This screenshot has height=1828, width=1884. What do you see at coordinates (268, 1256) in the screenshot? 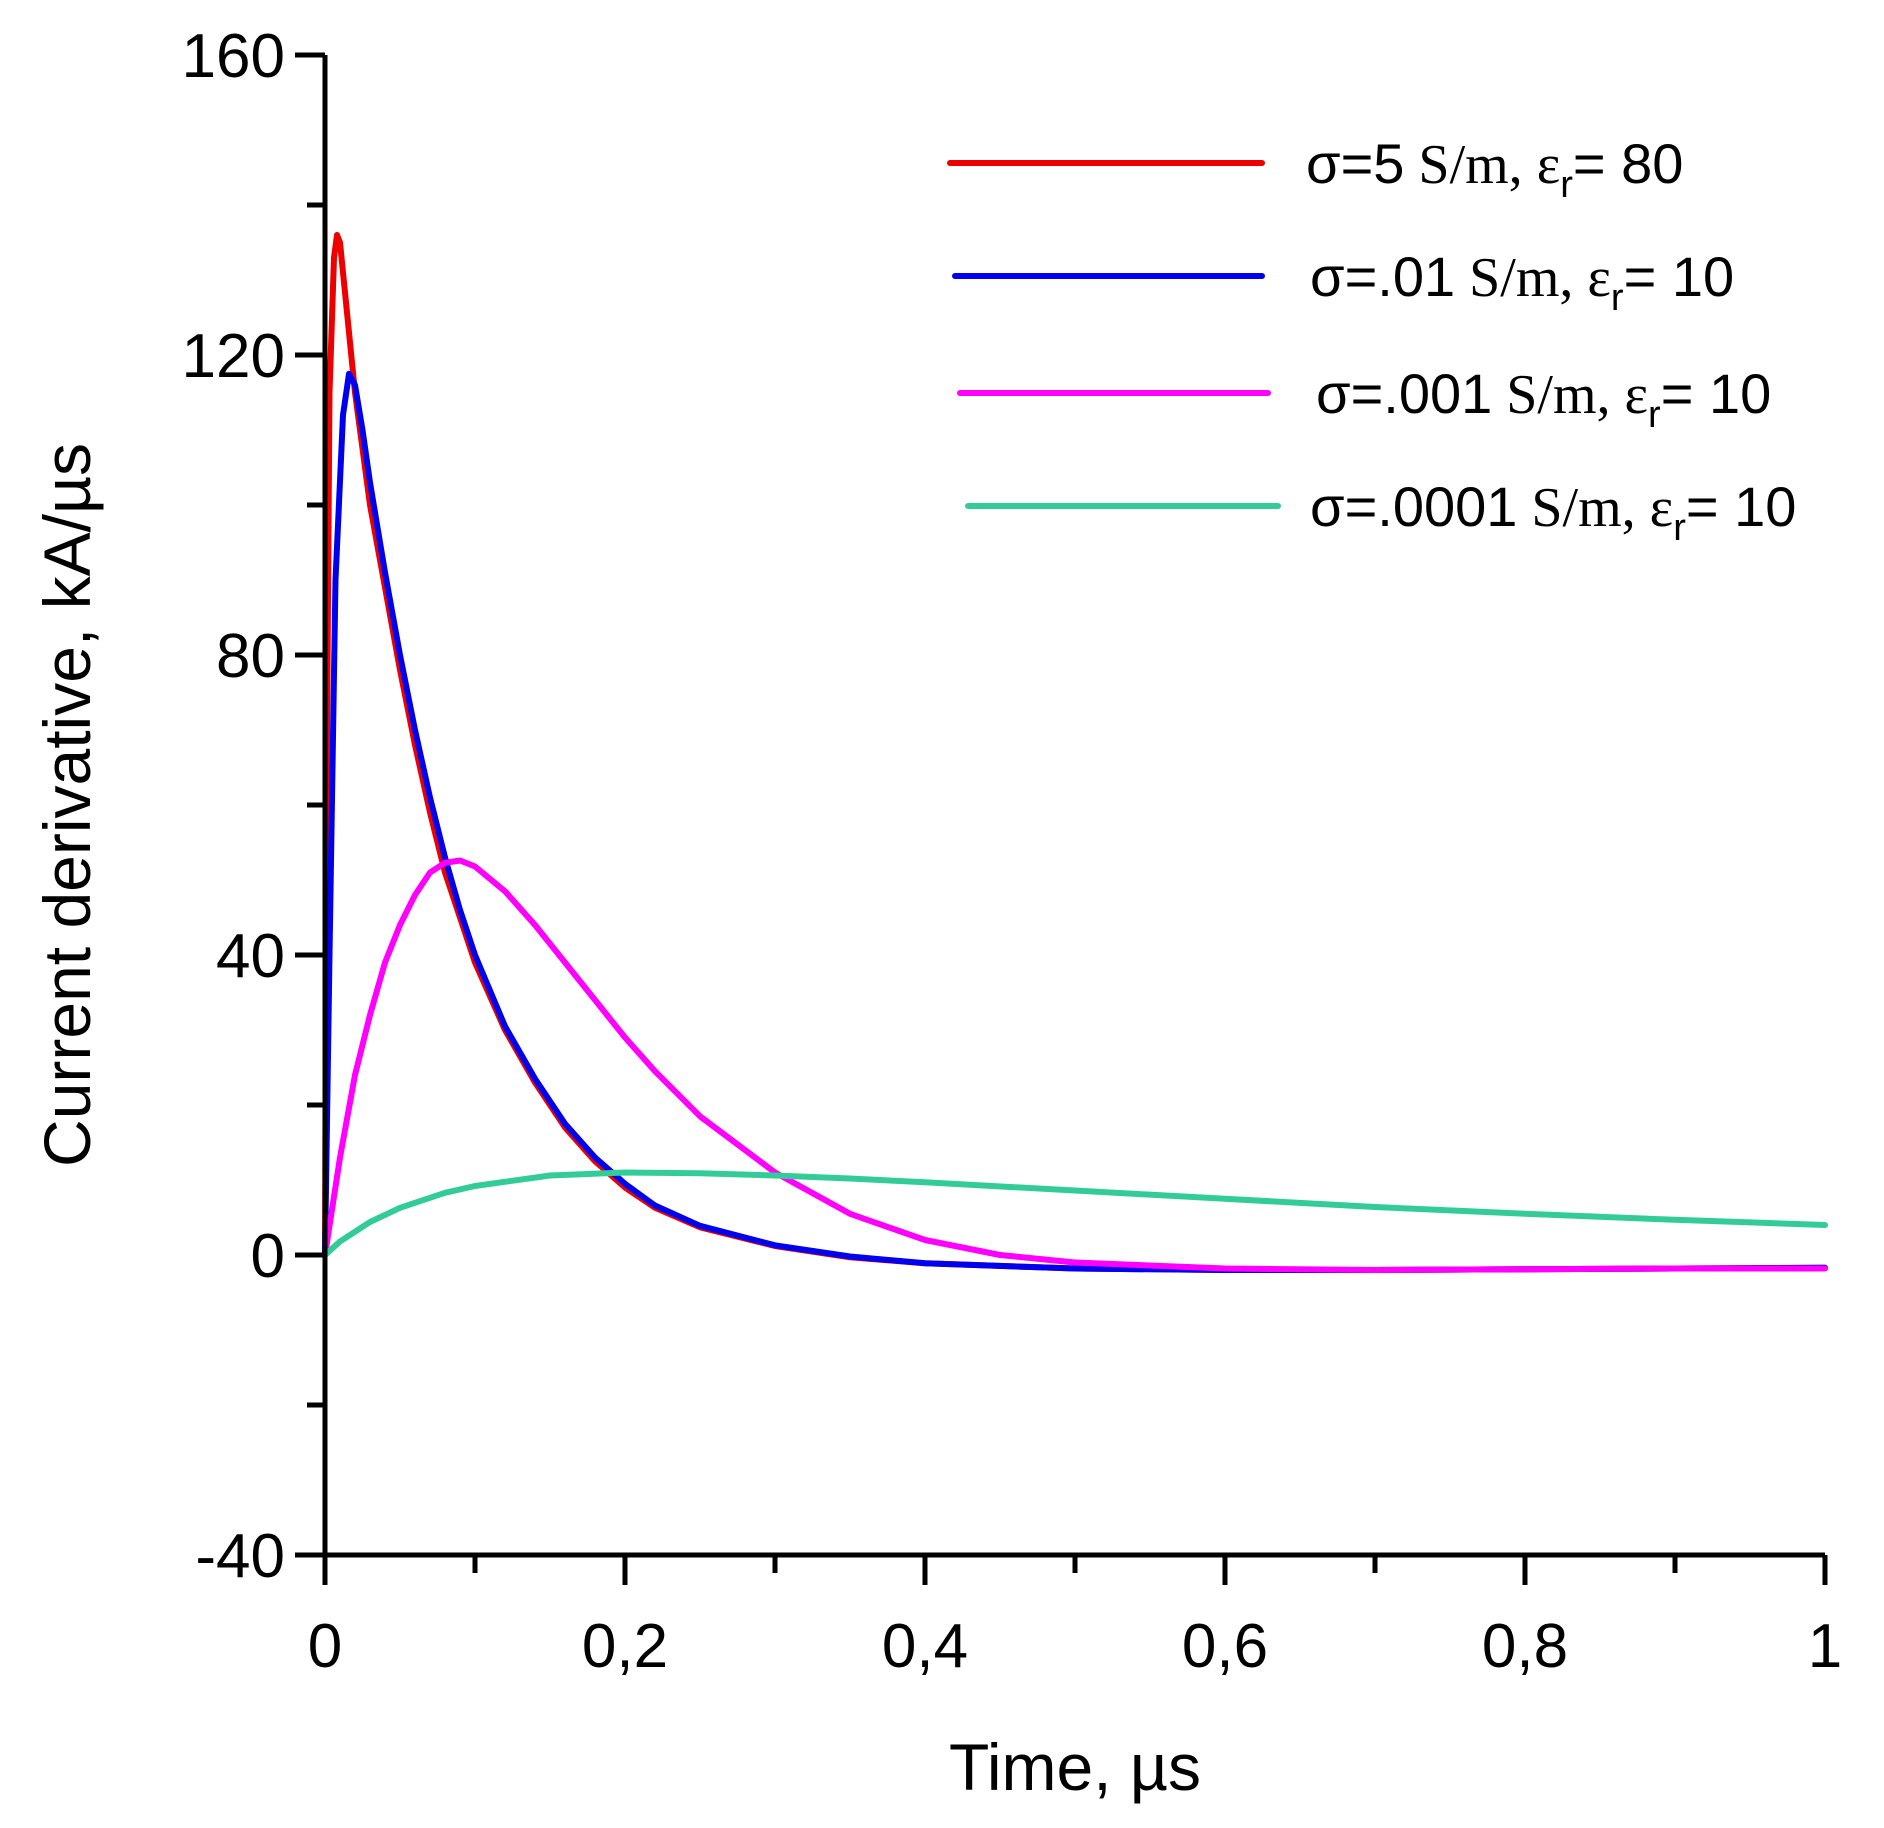
I see `y-tick-label: 0` at bounding box center [268, 1256].